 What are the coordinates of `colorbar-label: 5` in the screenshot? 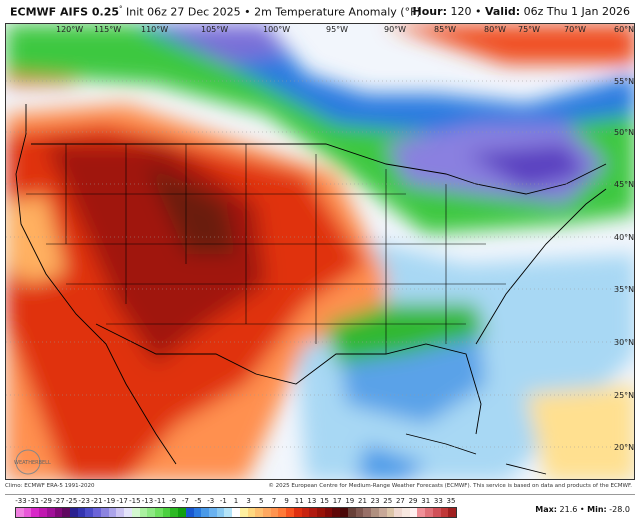 It's located at (261, 501).